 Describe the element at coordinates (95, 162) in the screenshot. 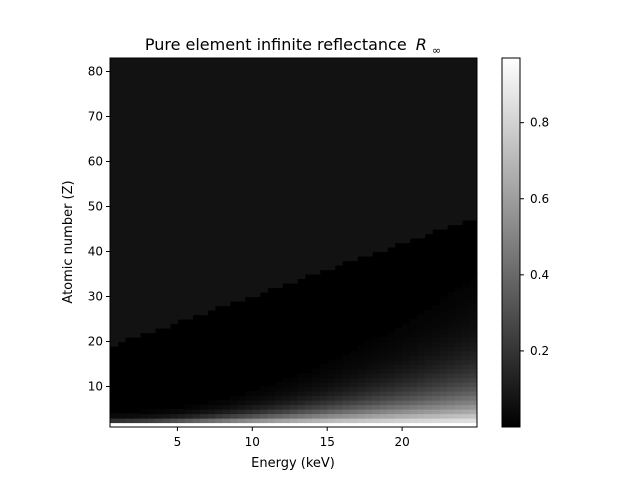

I see `y-tick-label: 60` at that location.